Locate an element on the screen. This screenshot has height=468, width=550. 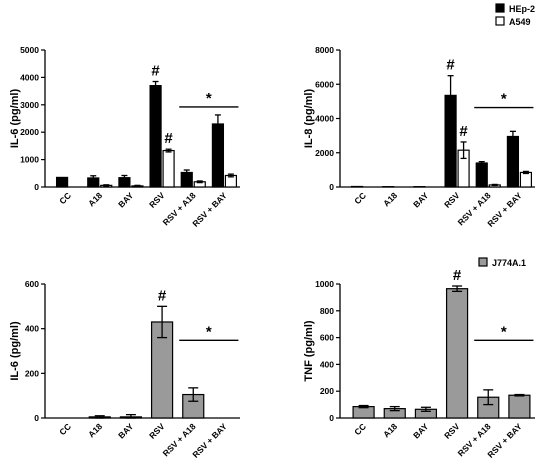
y-tick-label: 6000 is located at coordinates (324, 84).